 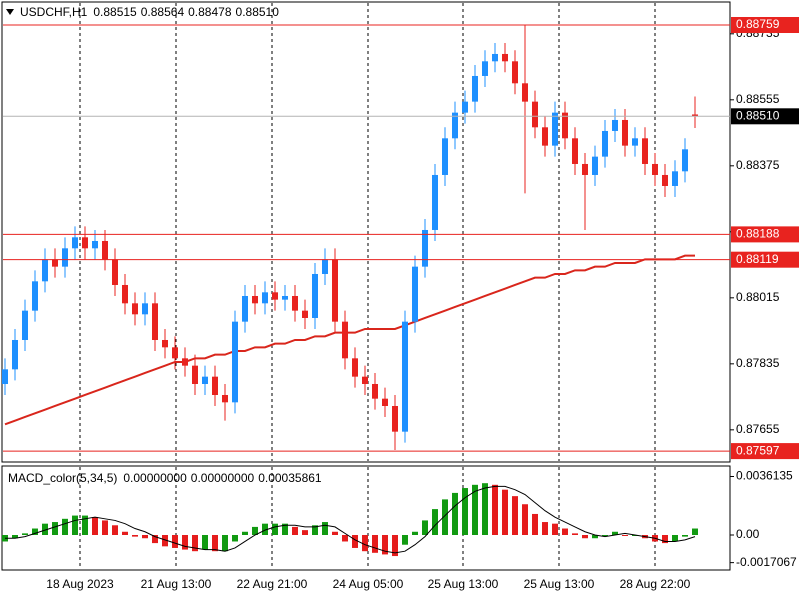 What do you see at coordinates (290, 478) in the screenshot?
I see `header-value: 0.00035861` at bounding box center [290, 478].